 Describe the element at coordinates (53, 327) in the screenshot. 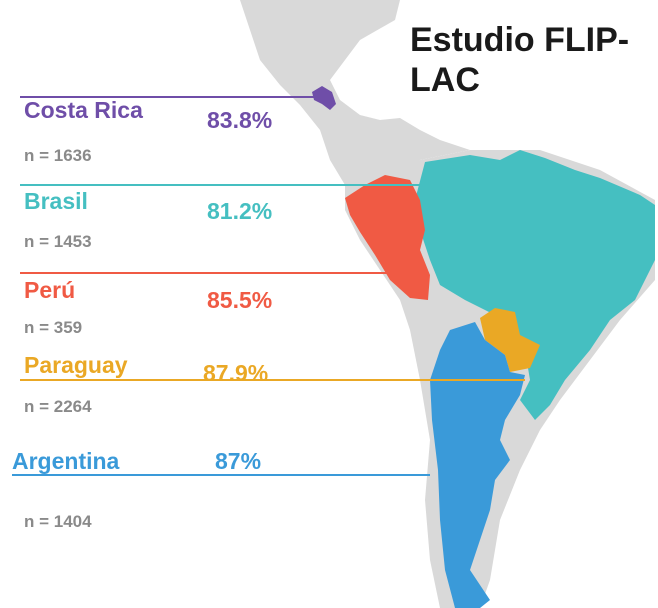

I see `sample-size: n = 359` at that location.